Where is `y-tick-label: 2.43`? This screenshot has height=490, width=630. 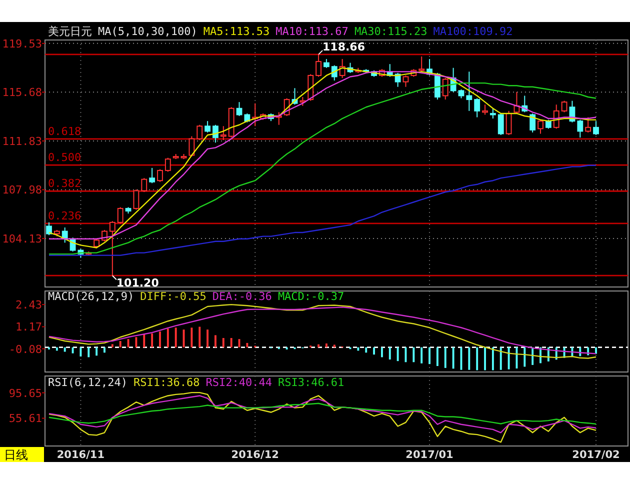
y-tick-label: 2.43 is located at coordinates (29, 305).